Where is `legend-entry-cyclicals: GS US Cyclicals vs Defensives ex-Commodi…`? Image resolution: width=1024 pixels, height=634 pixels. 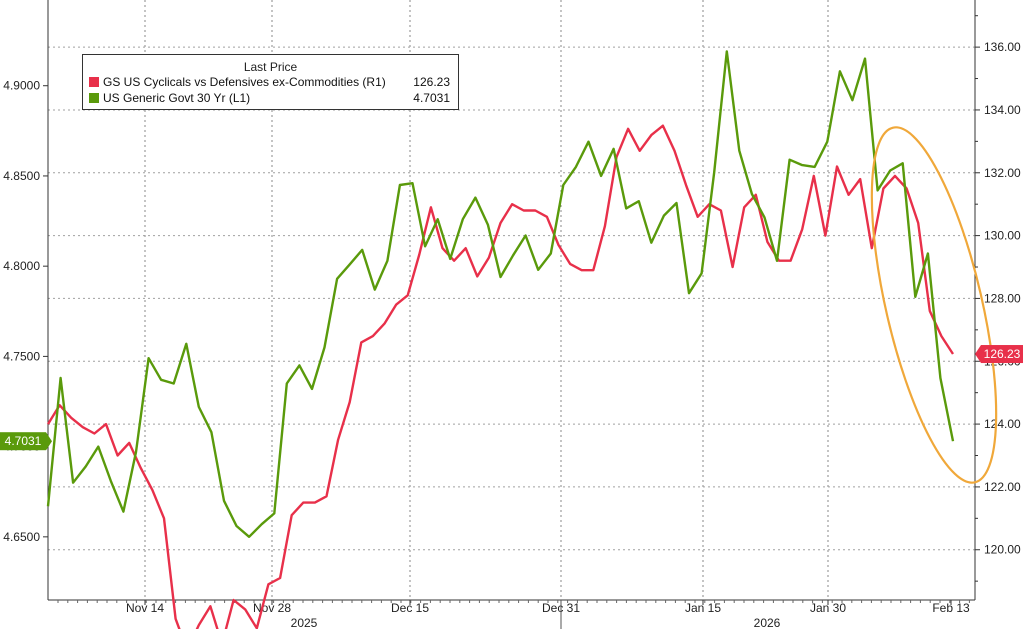
legend-entry-cyclicals: GS US Cyclicals vs Defensives ex-Commodi… is located at coordinates (269, 82).